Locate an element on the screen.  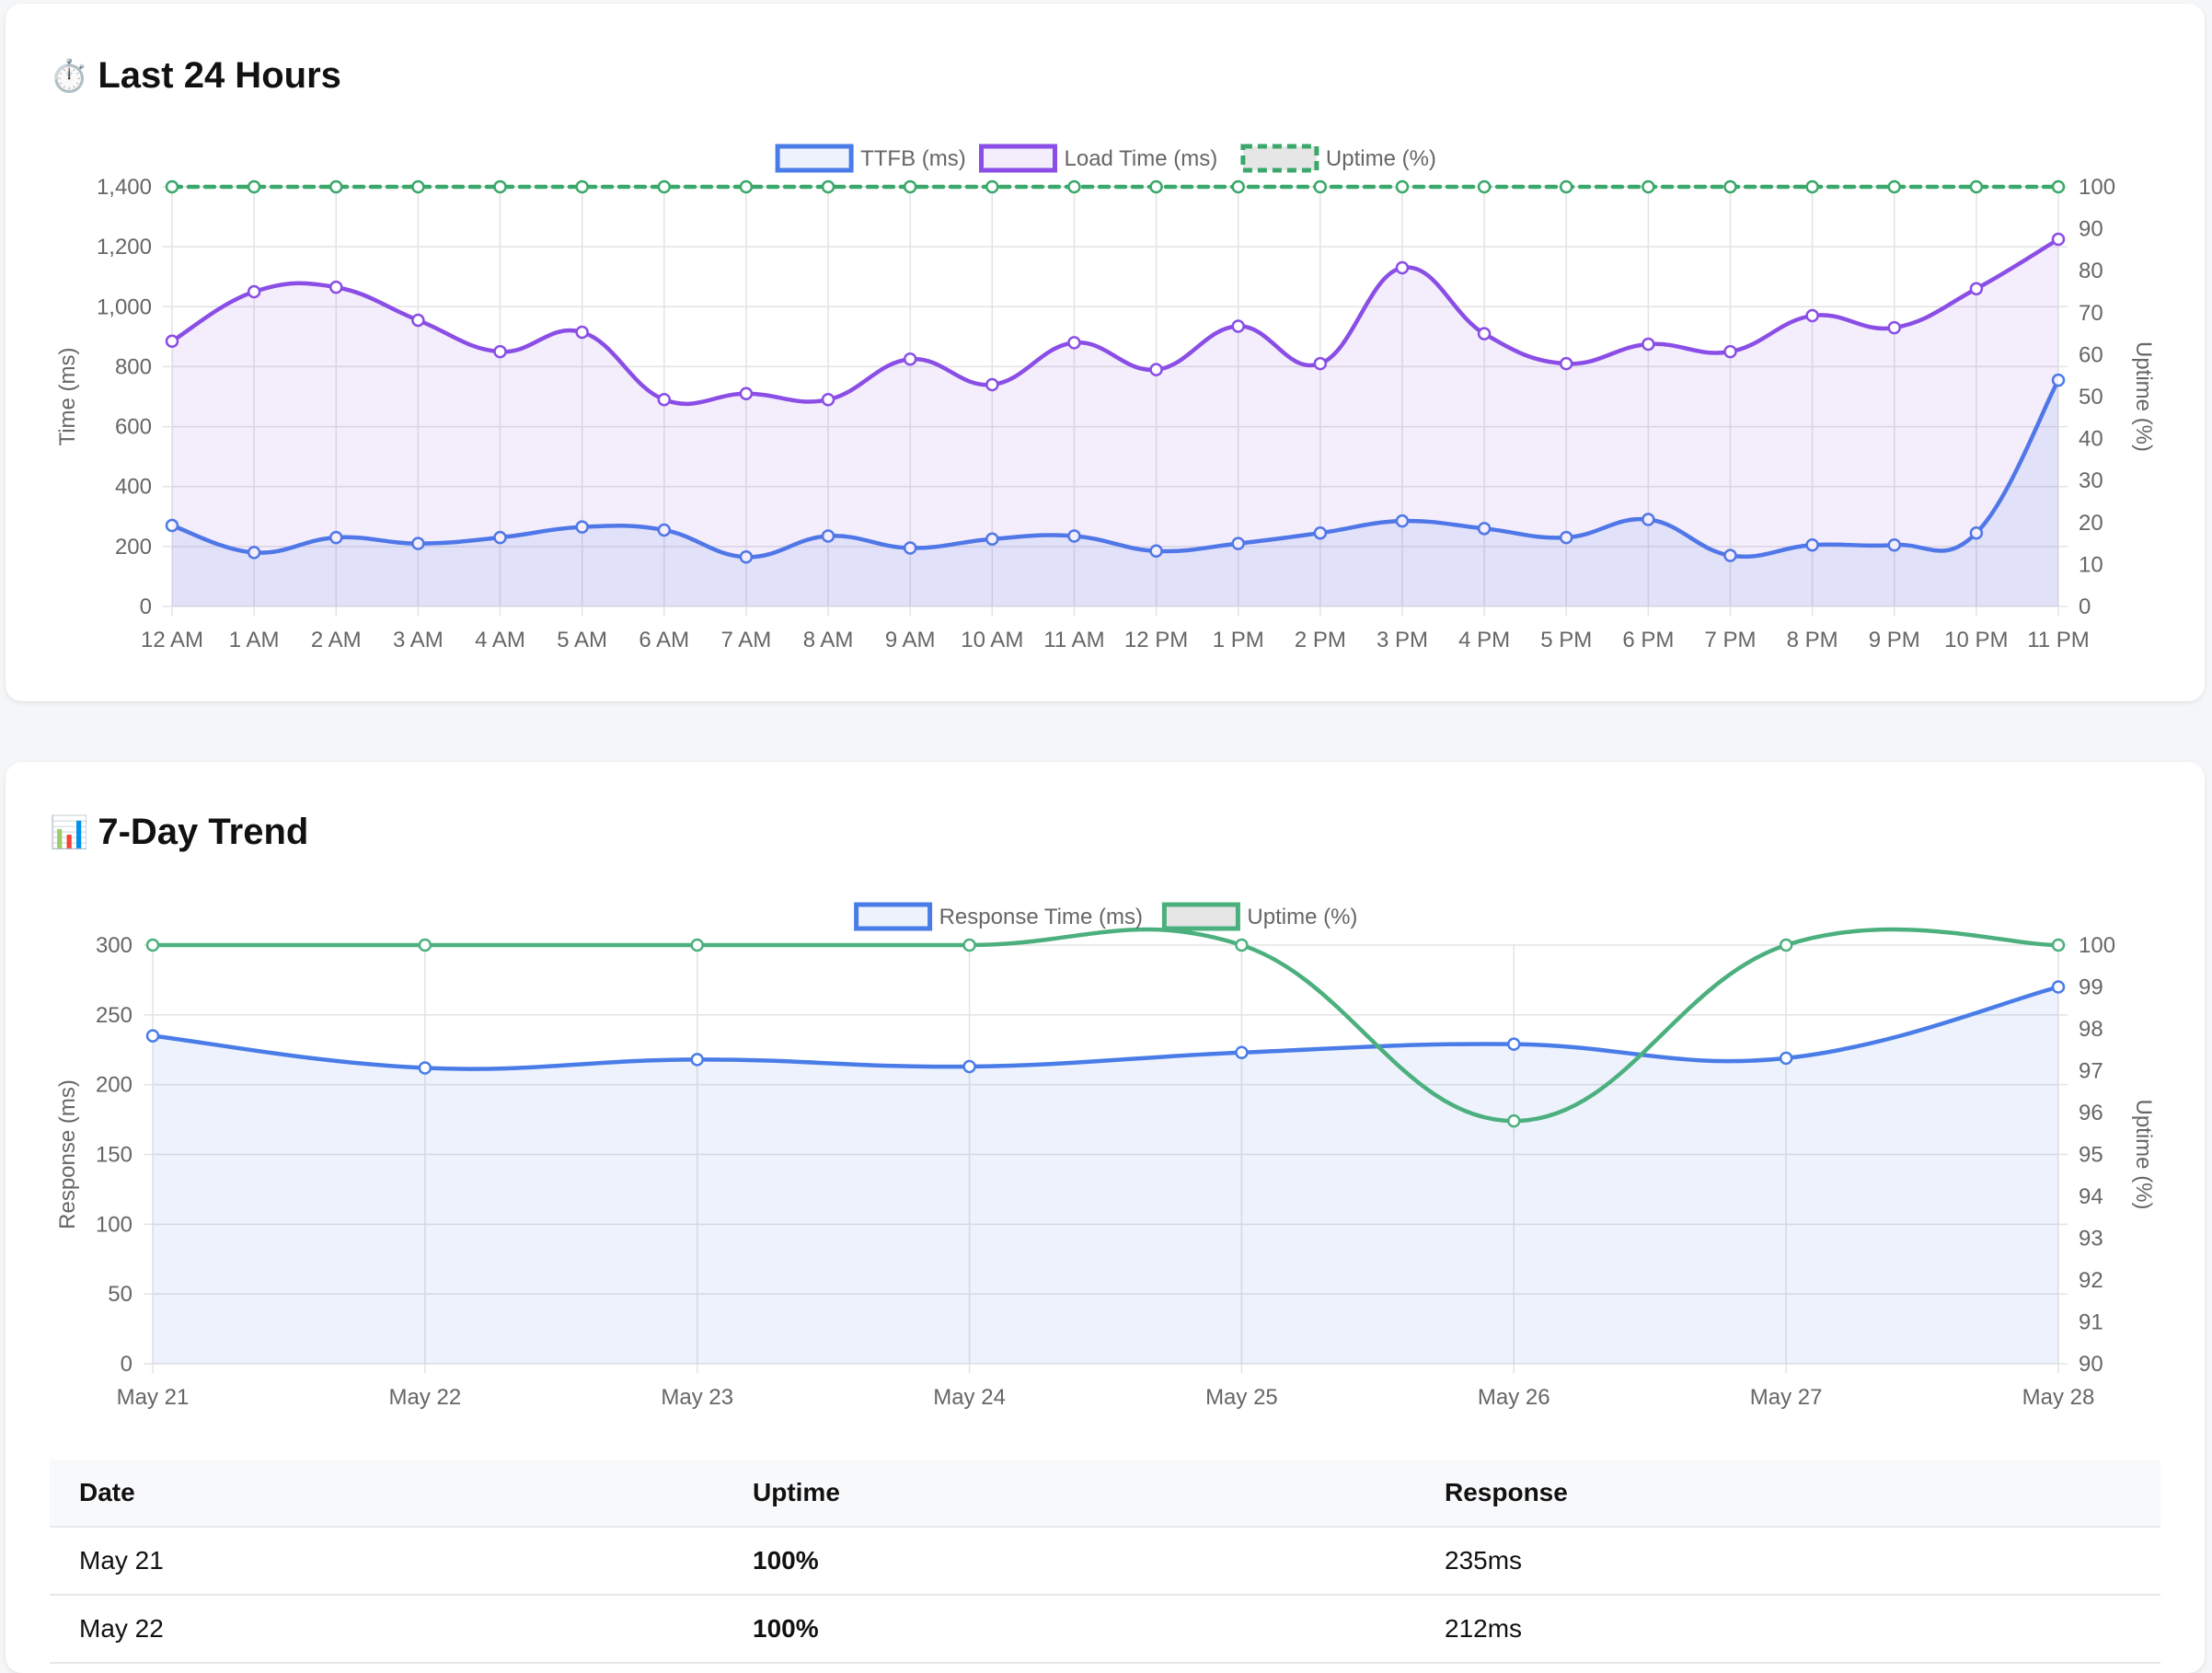
y2-tick-label: 90 is located at coordinates (2091, 1364).